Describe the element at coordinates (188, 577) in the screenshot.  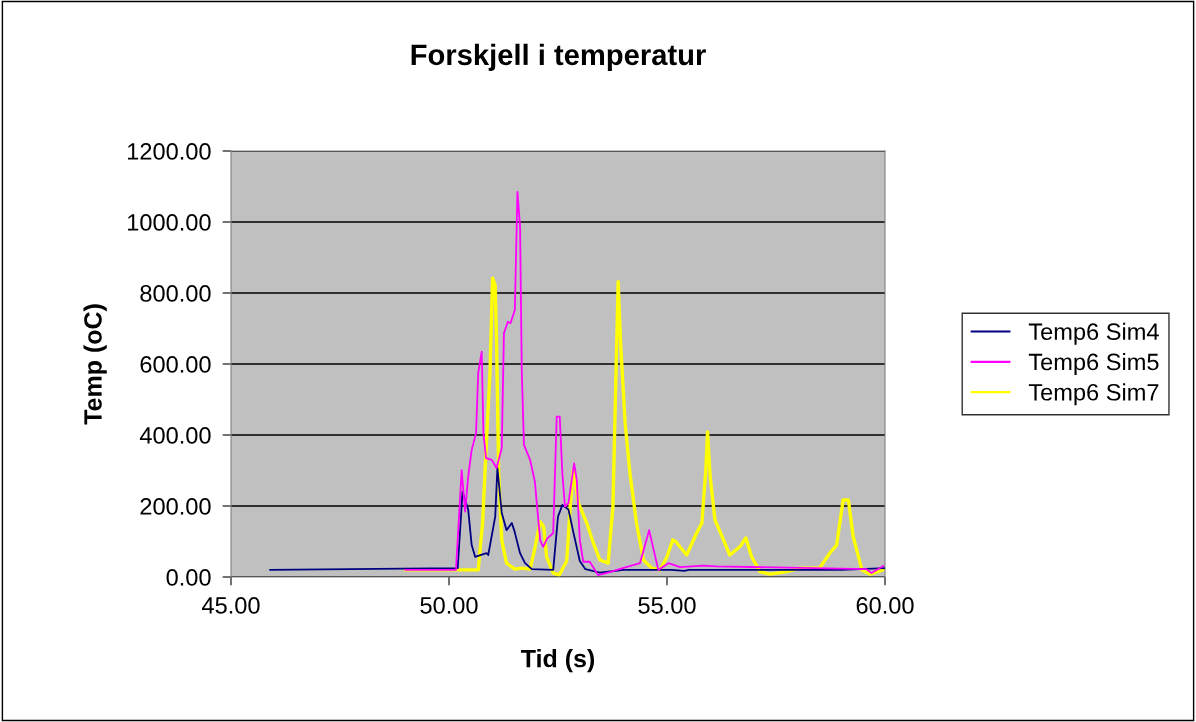
I see `y-tick-label: 0.00` at that location.